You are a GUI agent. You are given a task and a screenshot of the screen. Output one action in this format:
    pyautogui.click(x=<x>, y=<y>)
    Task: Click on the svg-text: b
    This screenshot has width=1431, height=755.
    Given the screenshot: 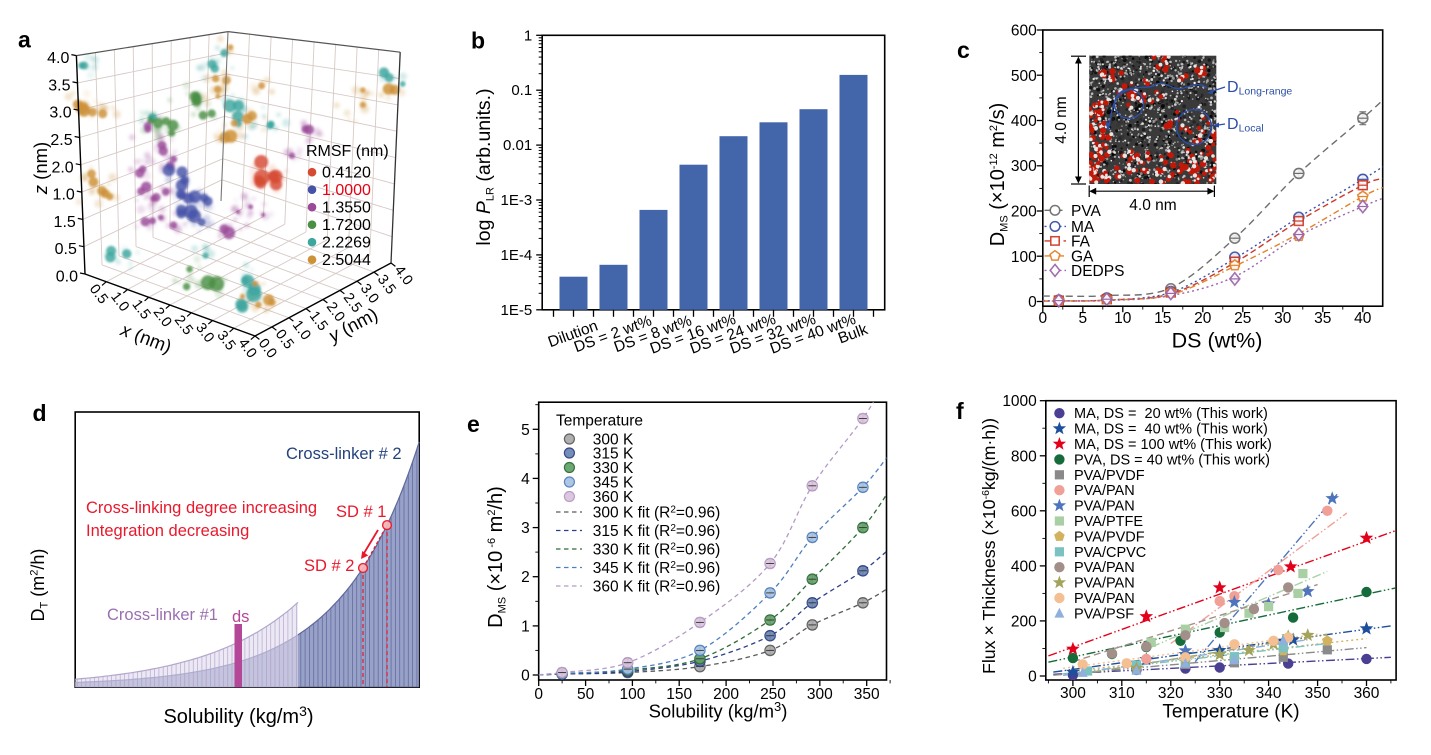 What is the action you would take?
    pyautogui.click(x=478, y=41)
    